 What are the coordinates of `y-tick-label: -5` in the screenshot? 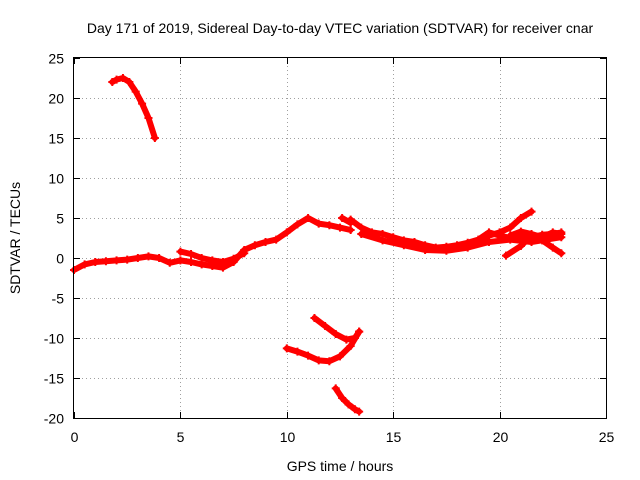 It's located at (58, 299).